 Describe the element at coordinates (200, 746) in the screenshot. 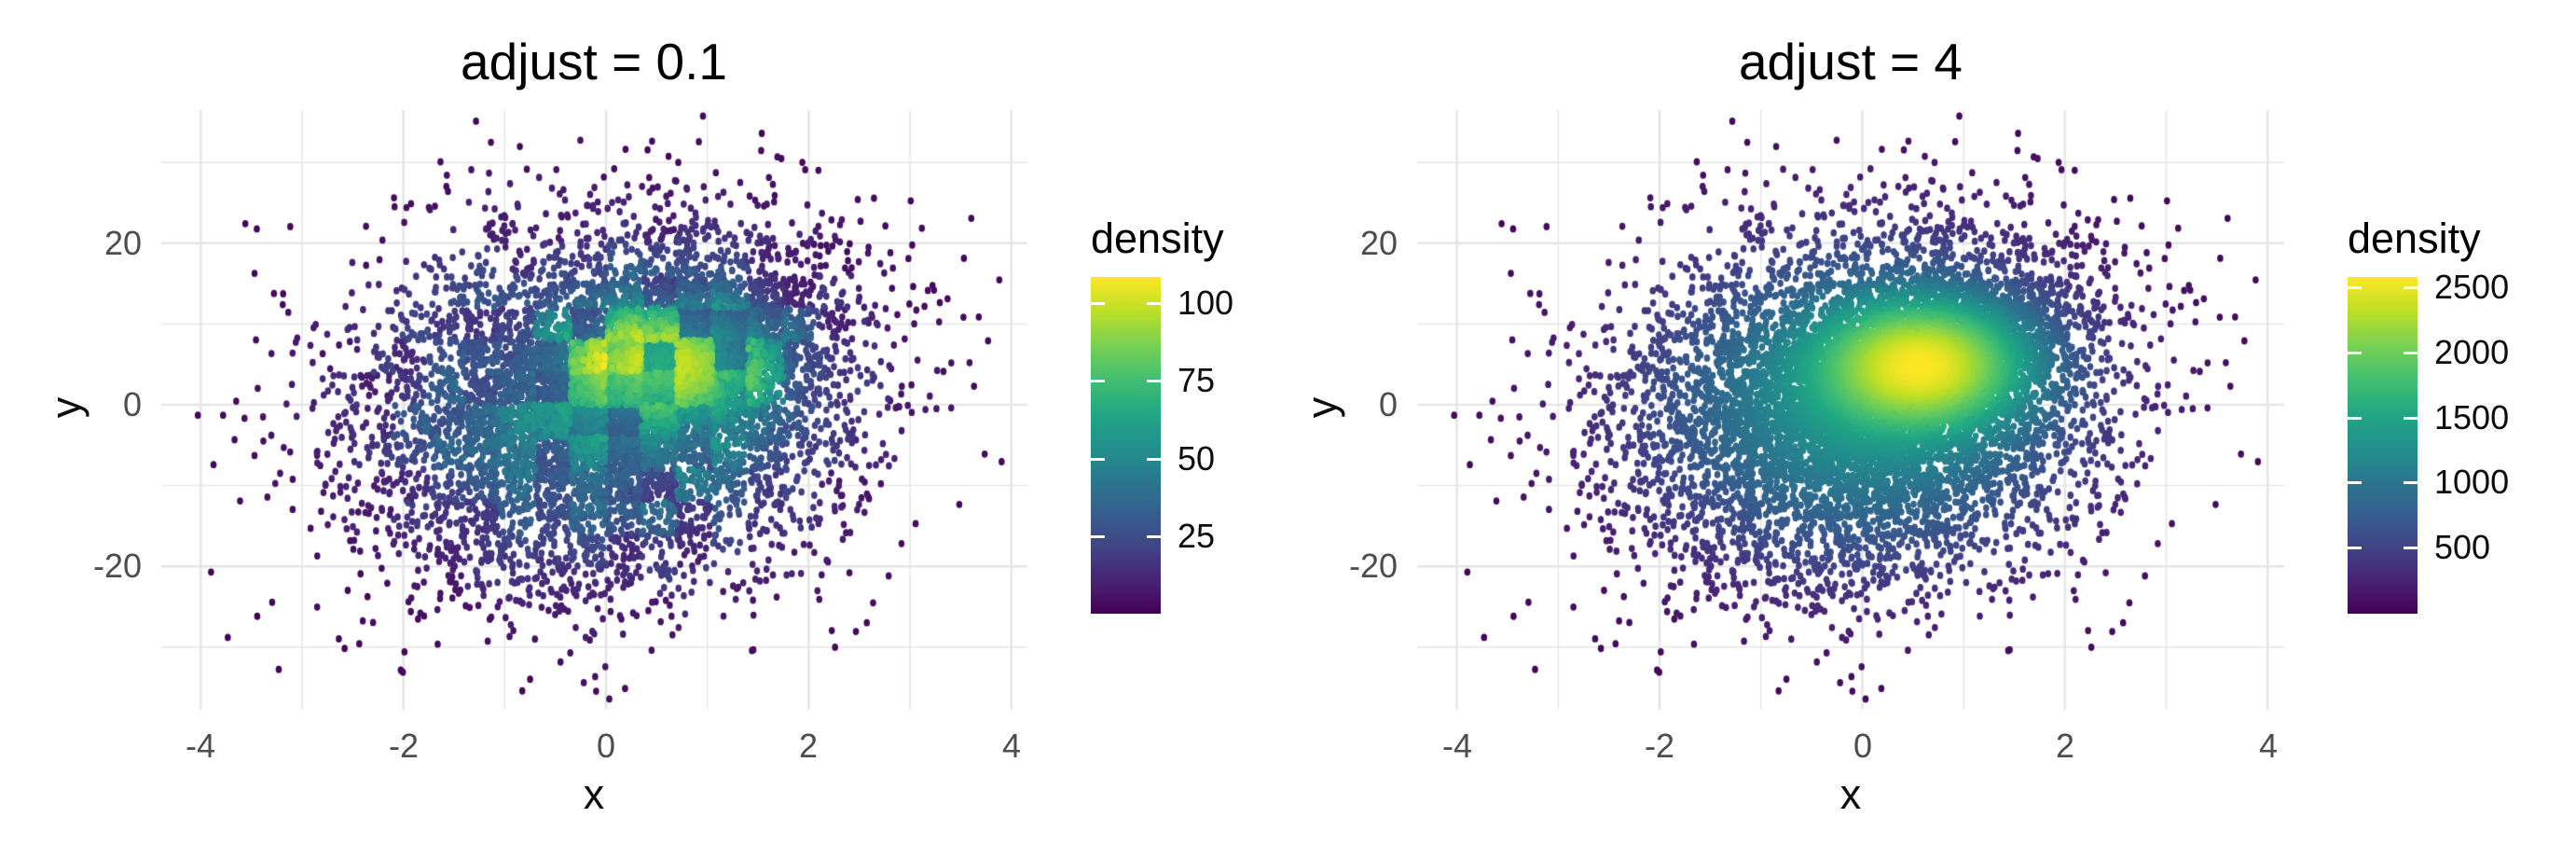

I see `panel1-x-tick-n4: -4` at that location.